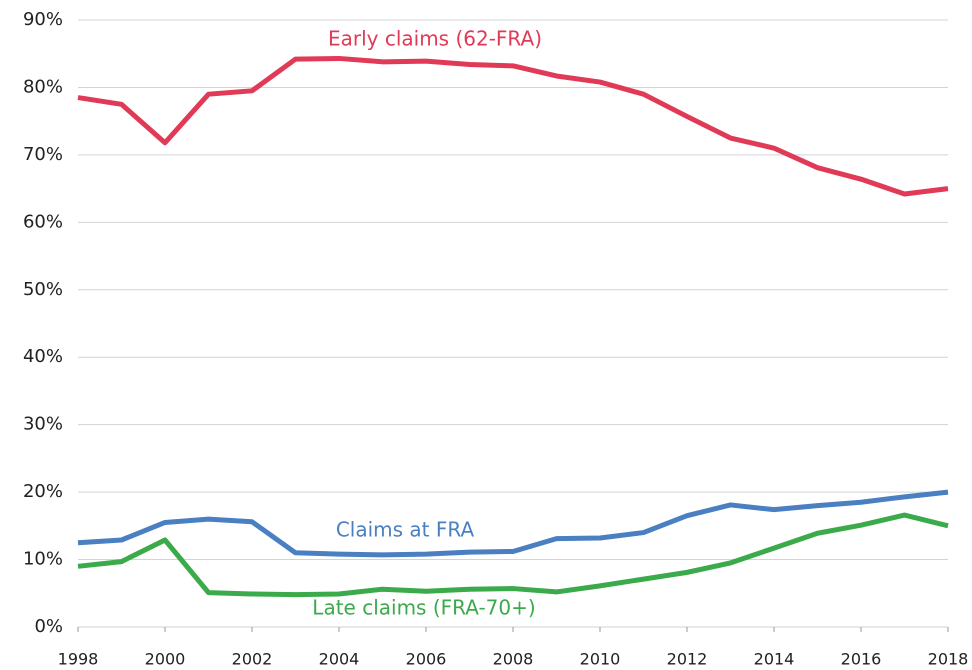  Describe the element at coordinates (78, 659) in the screenshot. I see `x-tick-label: 1998` at that location.